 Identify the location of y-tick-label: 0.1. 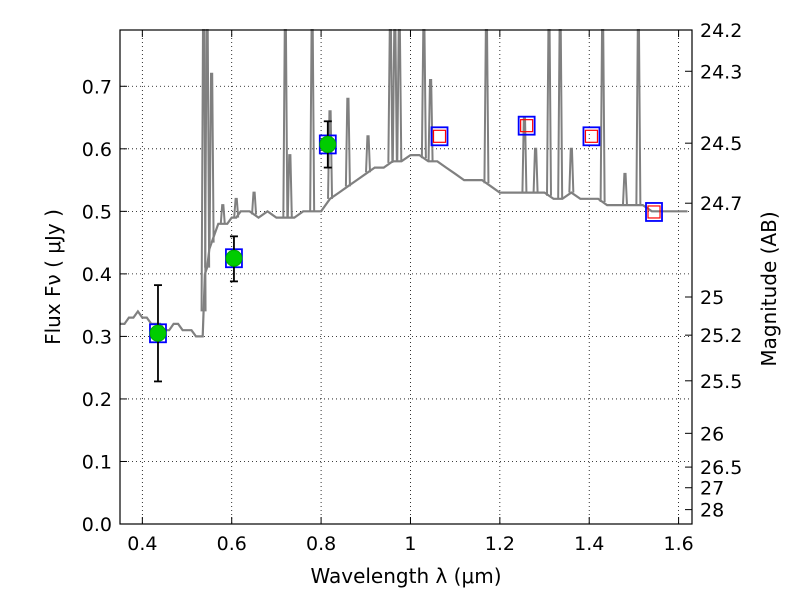
(97, 462).